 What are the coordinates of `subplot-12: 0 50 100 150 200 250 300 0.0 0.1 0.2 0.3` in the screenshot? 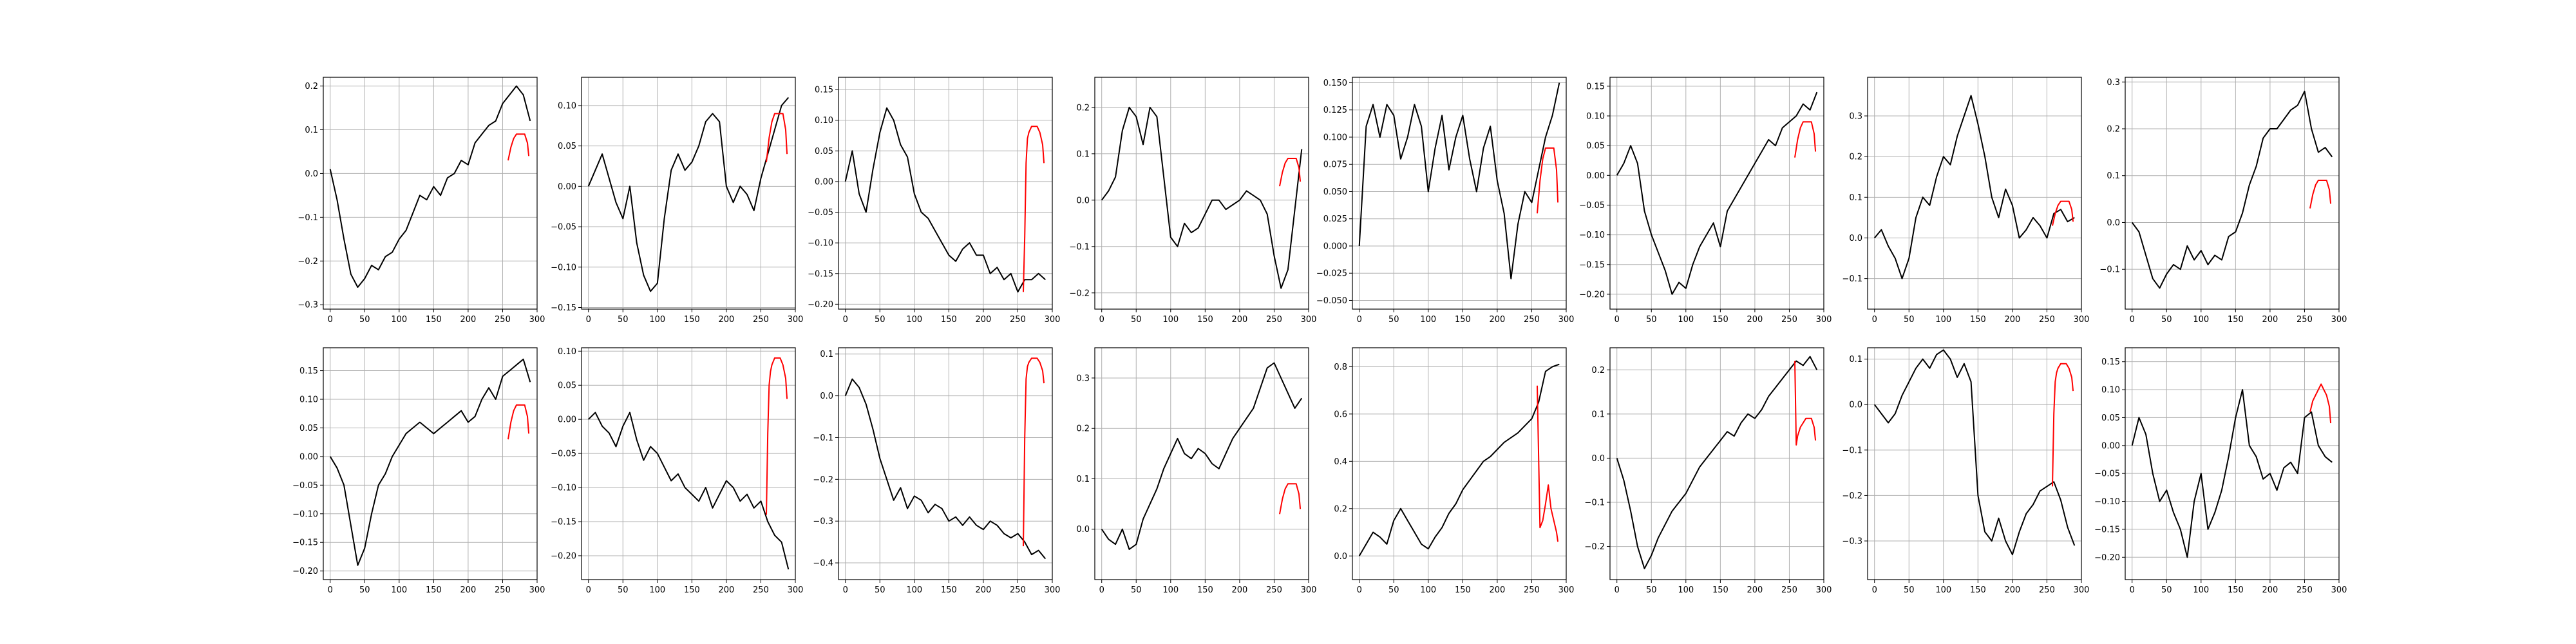 It's located at (1196, 471).